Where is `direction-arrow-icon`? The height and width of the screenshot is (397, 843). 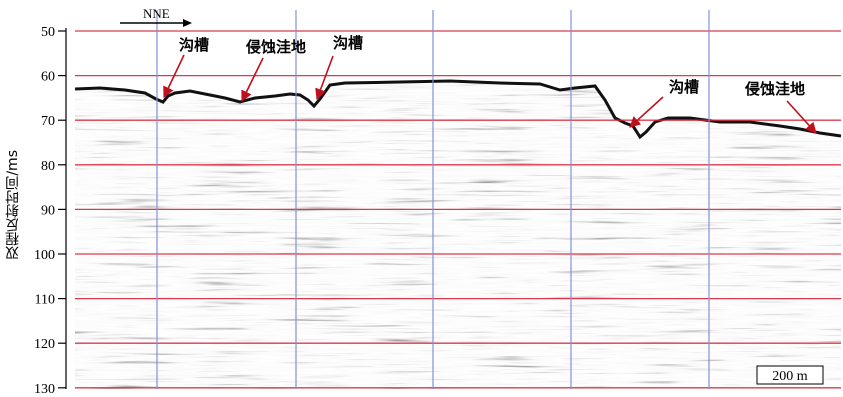 direction-arrow-icon is located at coordinates (187, 23).